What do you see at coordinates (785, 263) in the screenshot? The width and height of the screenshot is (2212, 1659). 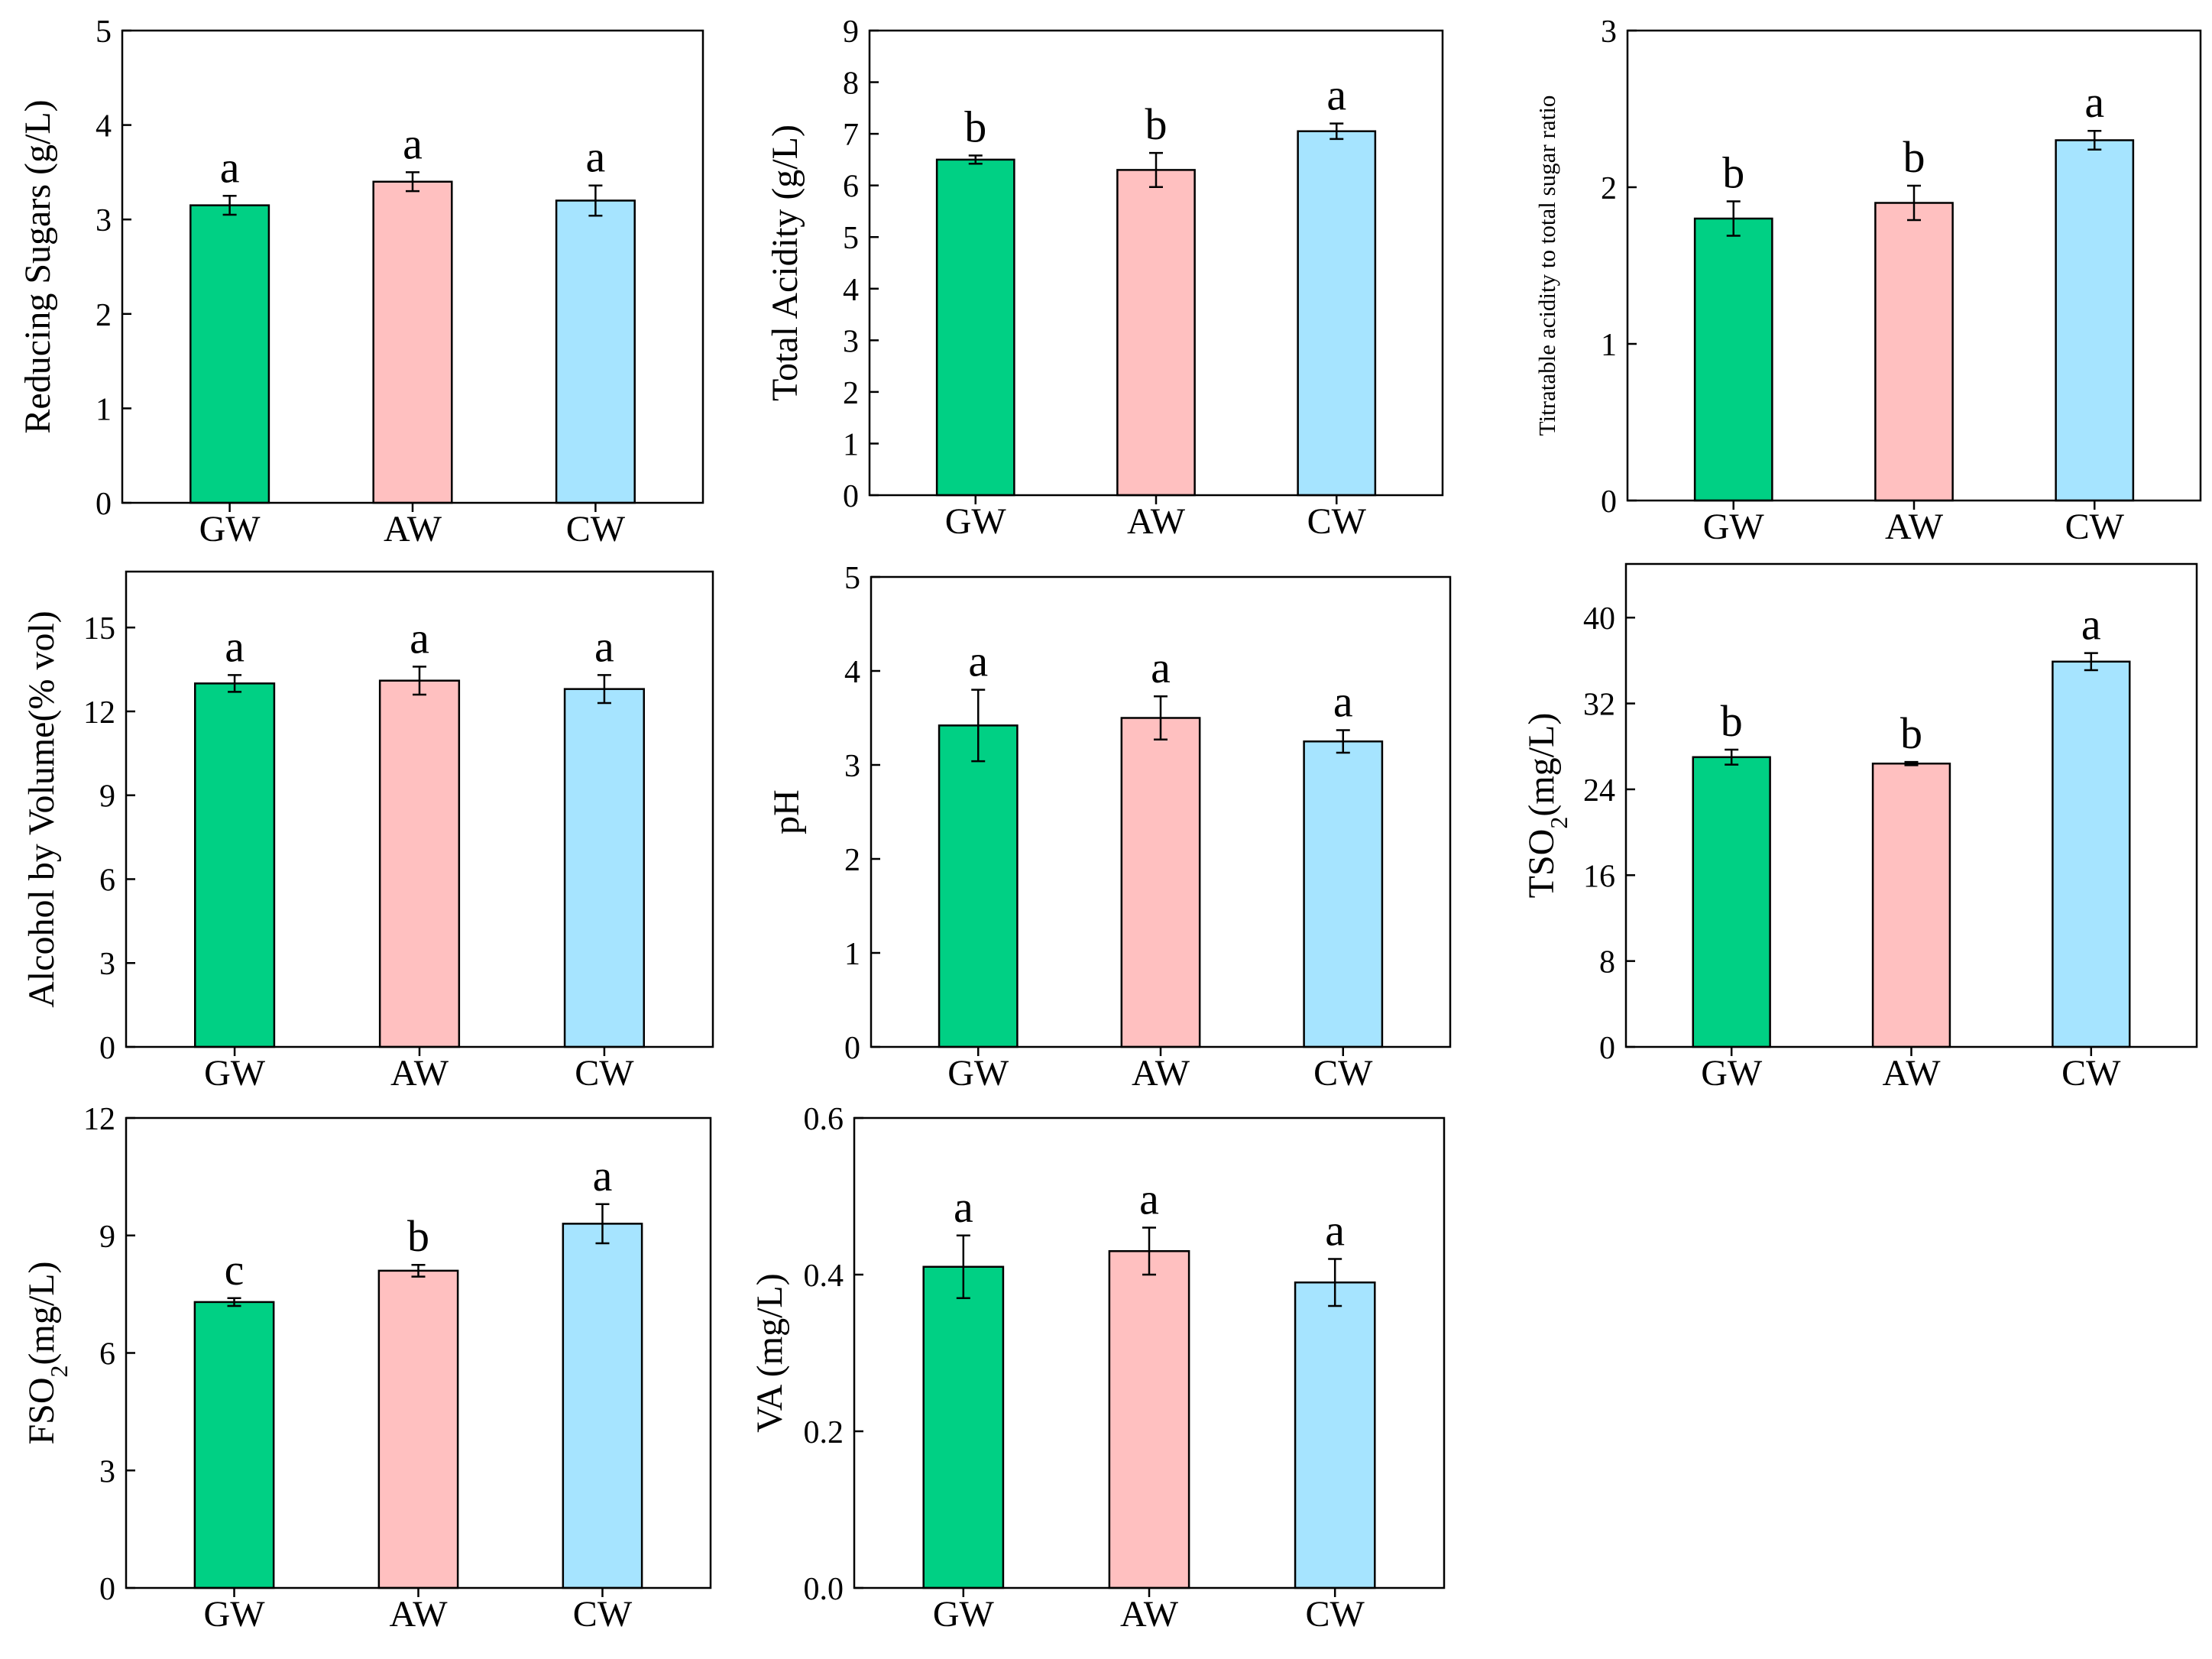 I see `y-axis-label: Total Acidity (g/L)` at bounding box center [785, 263].